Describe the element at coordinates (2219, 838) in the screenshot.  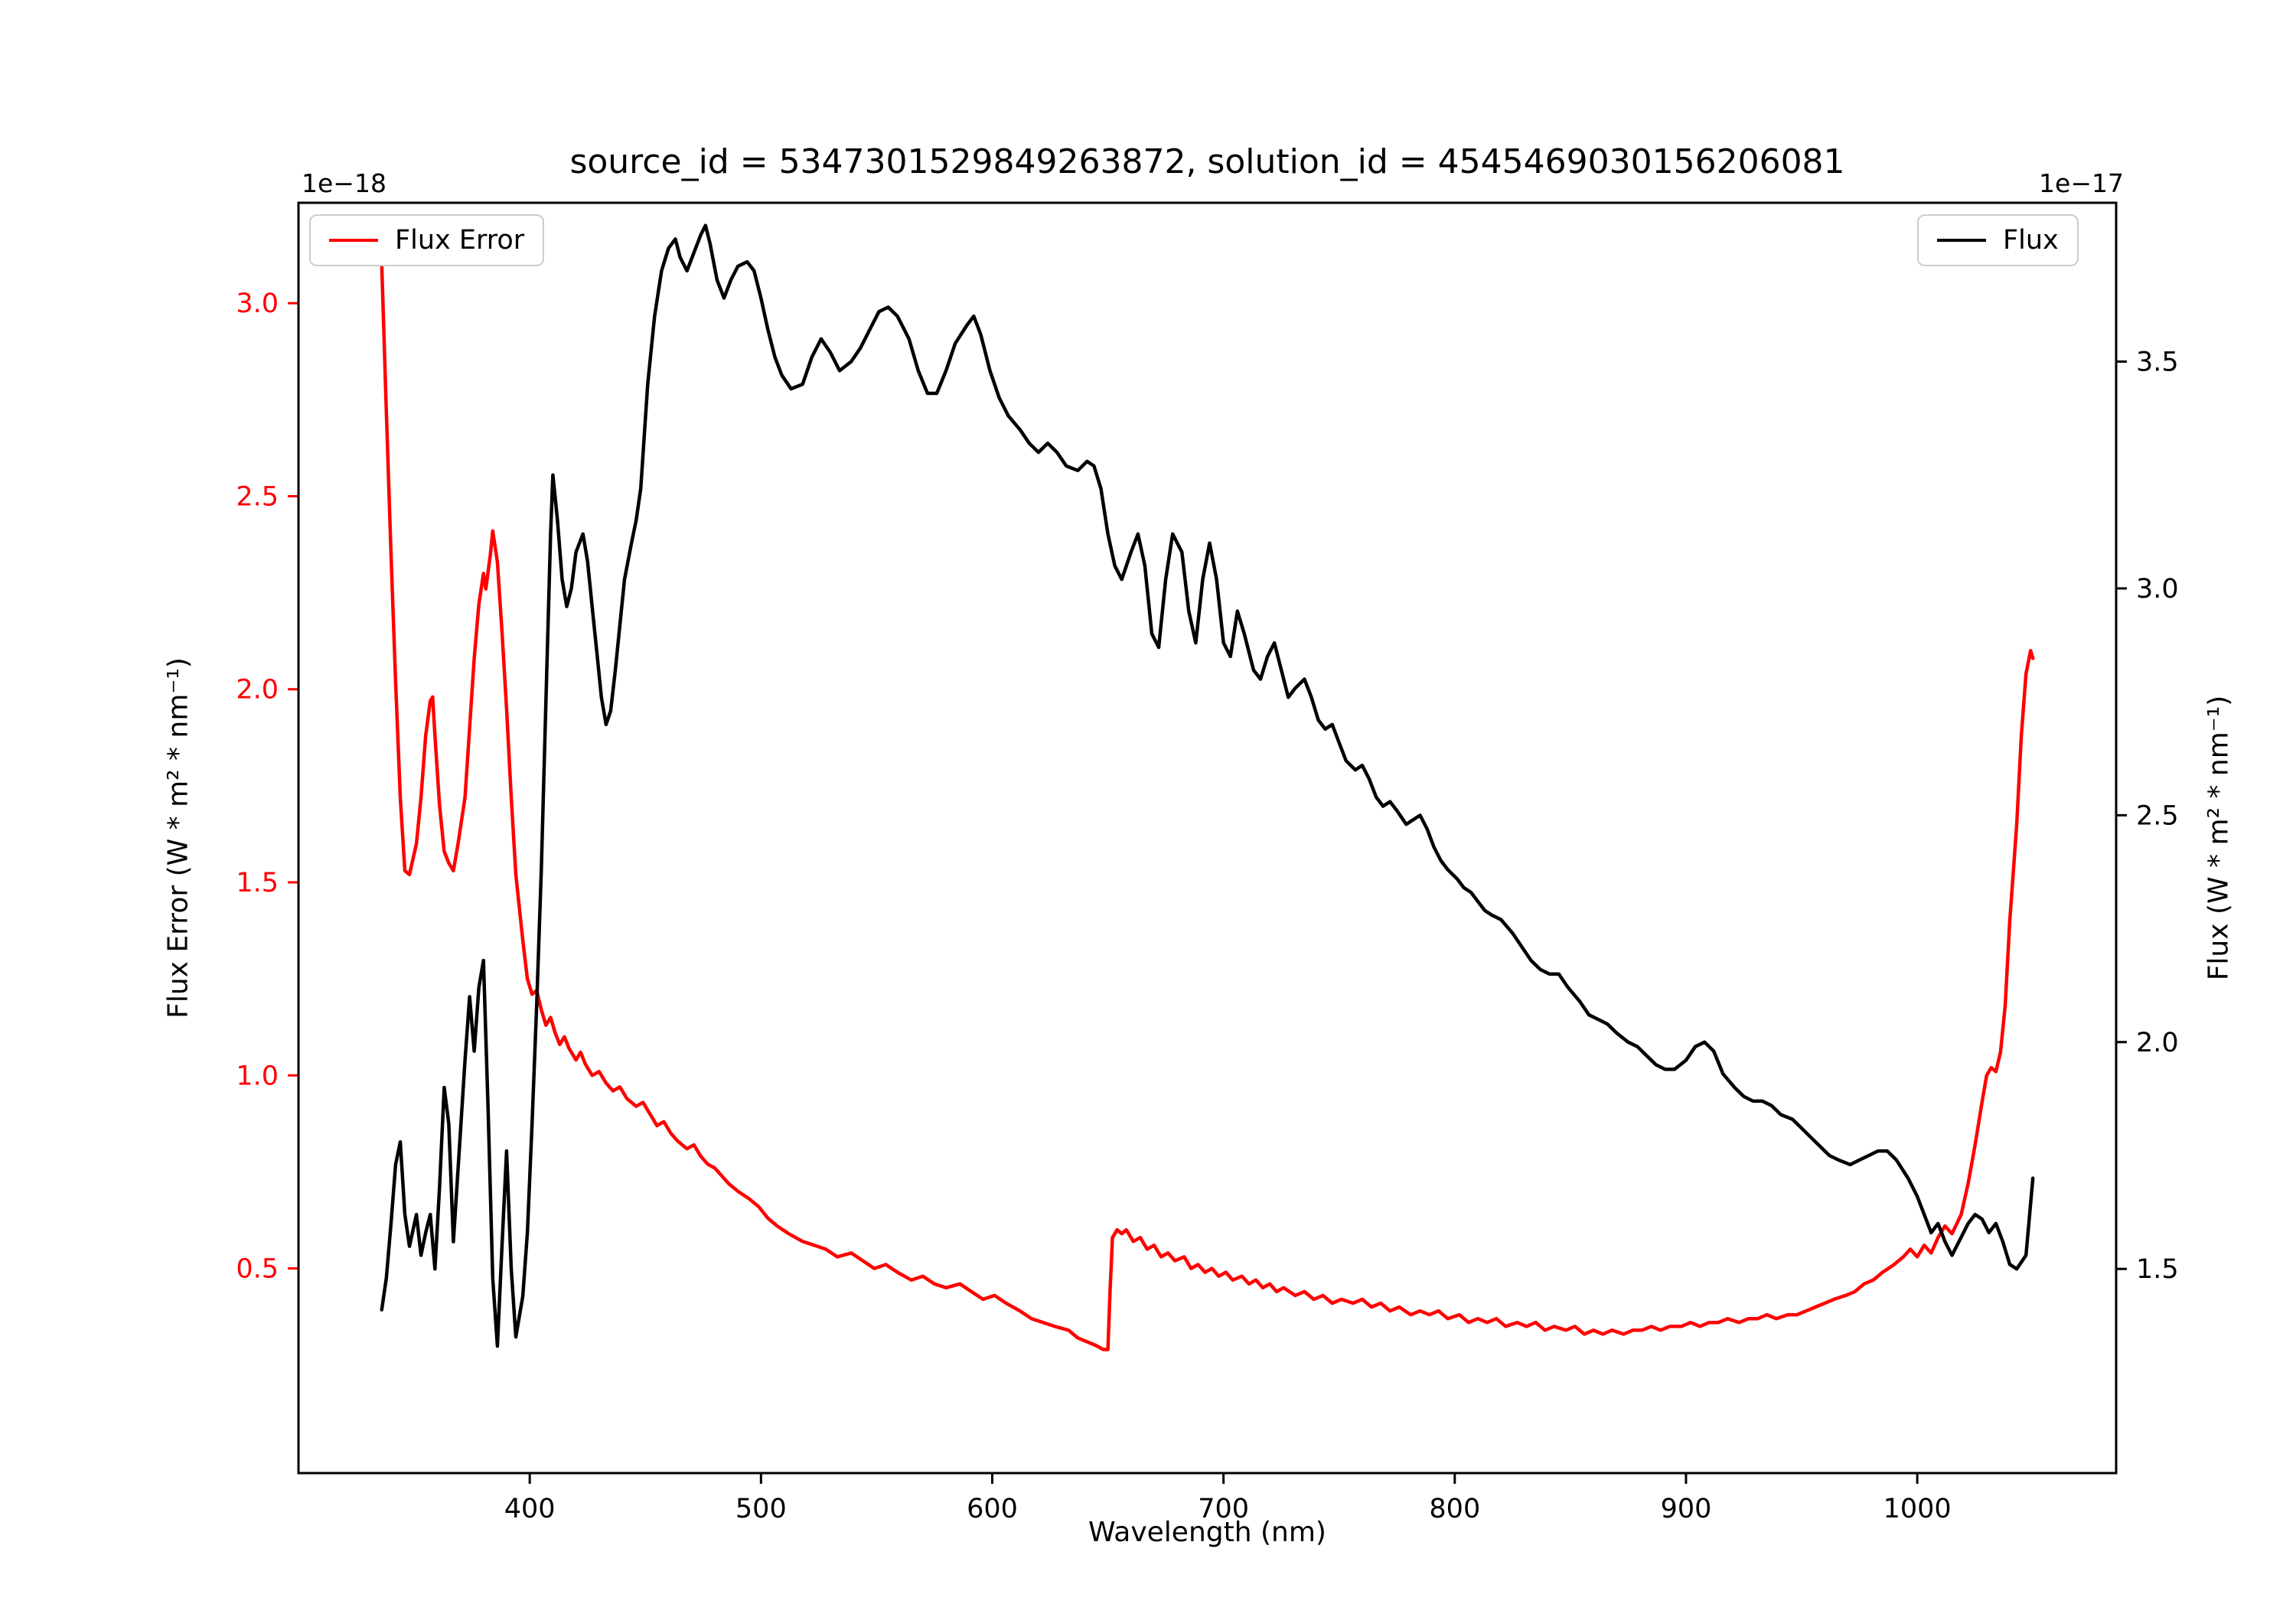
I see `right-axis-label: Flux (W * m² * nm⁻¹)` at that location.